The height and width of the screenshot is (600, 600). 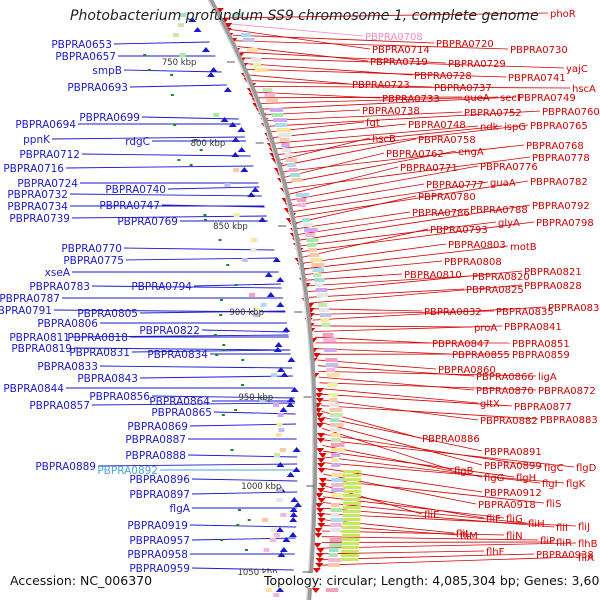 What do you see at coordinates (159, 495) in the screenshot?
I see `left-gene-label: PBPRA0897` at bounding box center [159, 495].